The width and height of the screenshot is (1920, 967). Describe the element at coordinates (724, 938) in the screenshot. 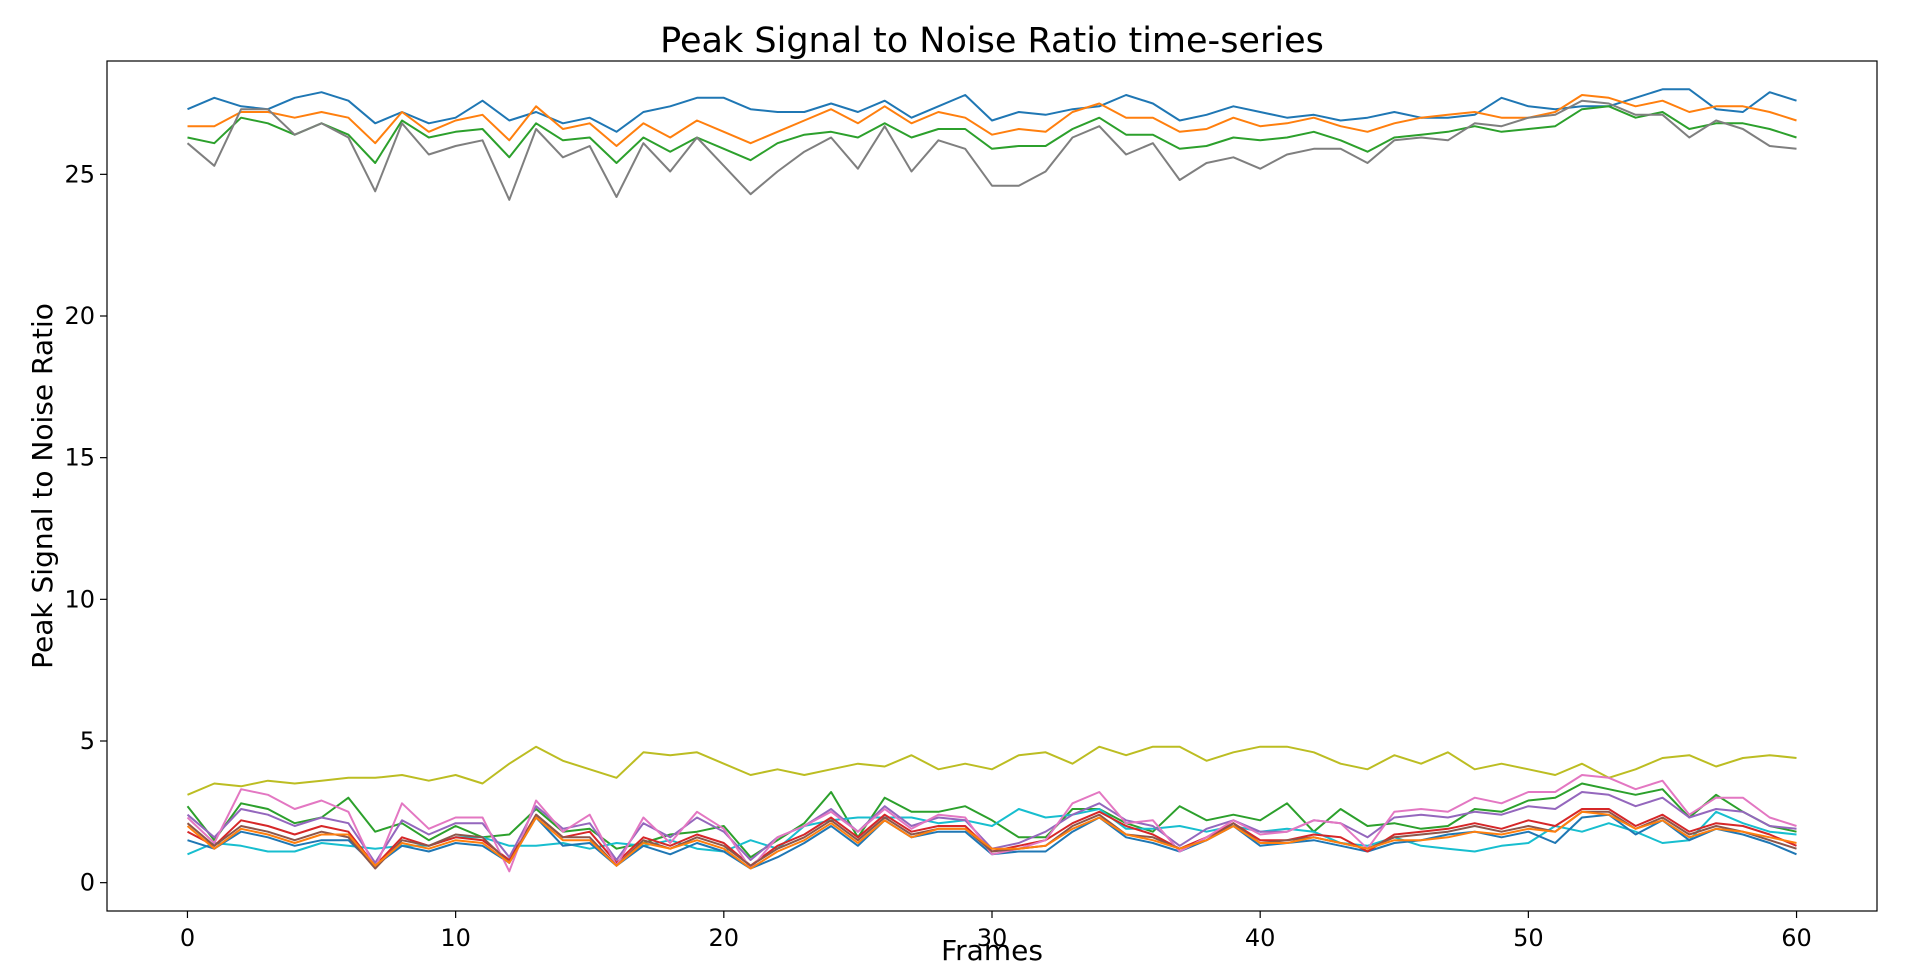

I see `x-tick-label: 20` at that location.